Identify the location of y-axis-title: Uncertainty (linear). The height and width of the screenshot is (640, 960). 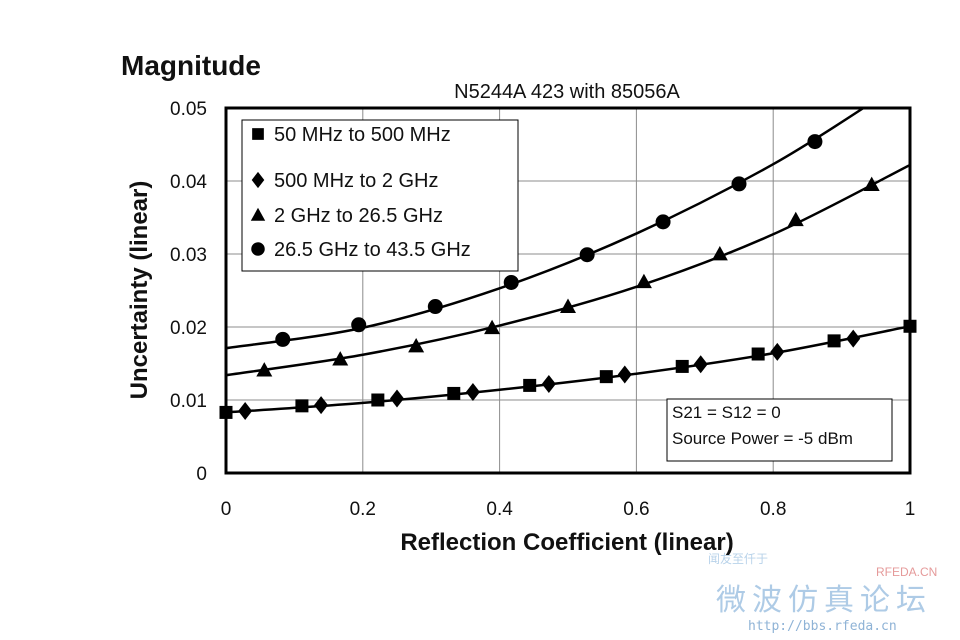
(139, 290).